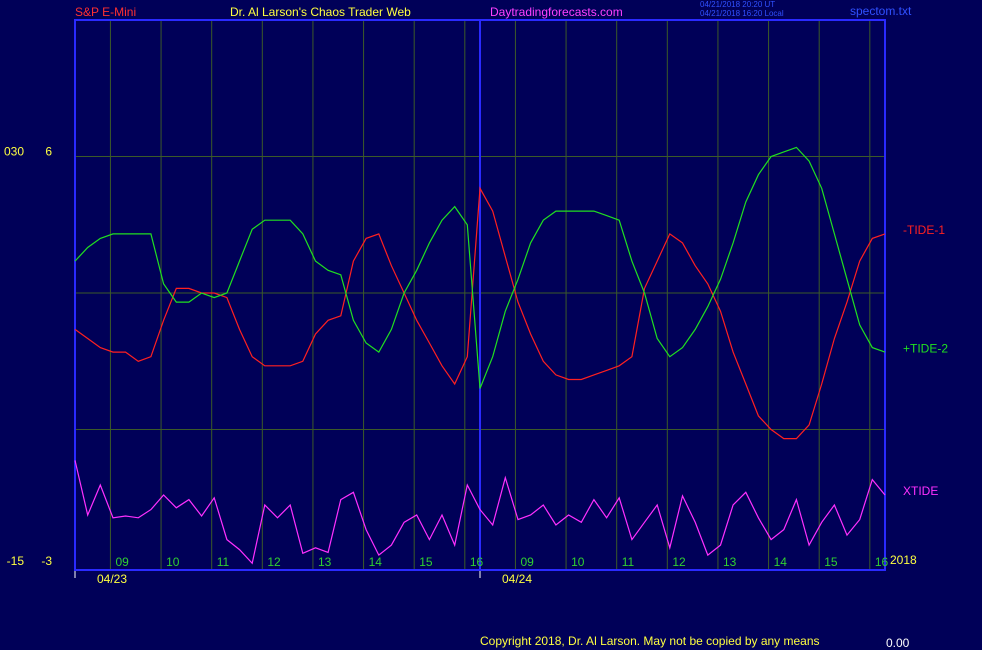  Describe the element at coordinates (46, 561) in the screenshot. I see `y-tick-label: -3` at that location.